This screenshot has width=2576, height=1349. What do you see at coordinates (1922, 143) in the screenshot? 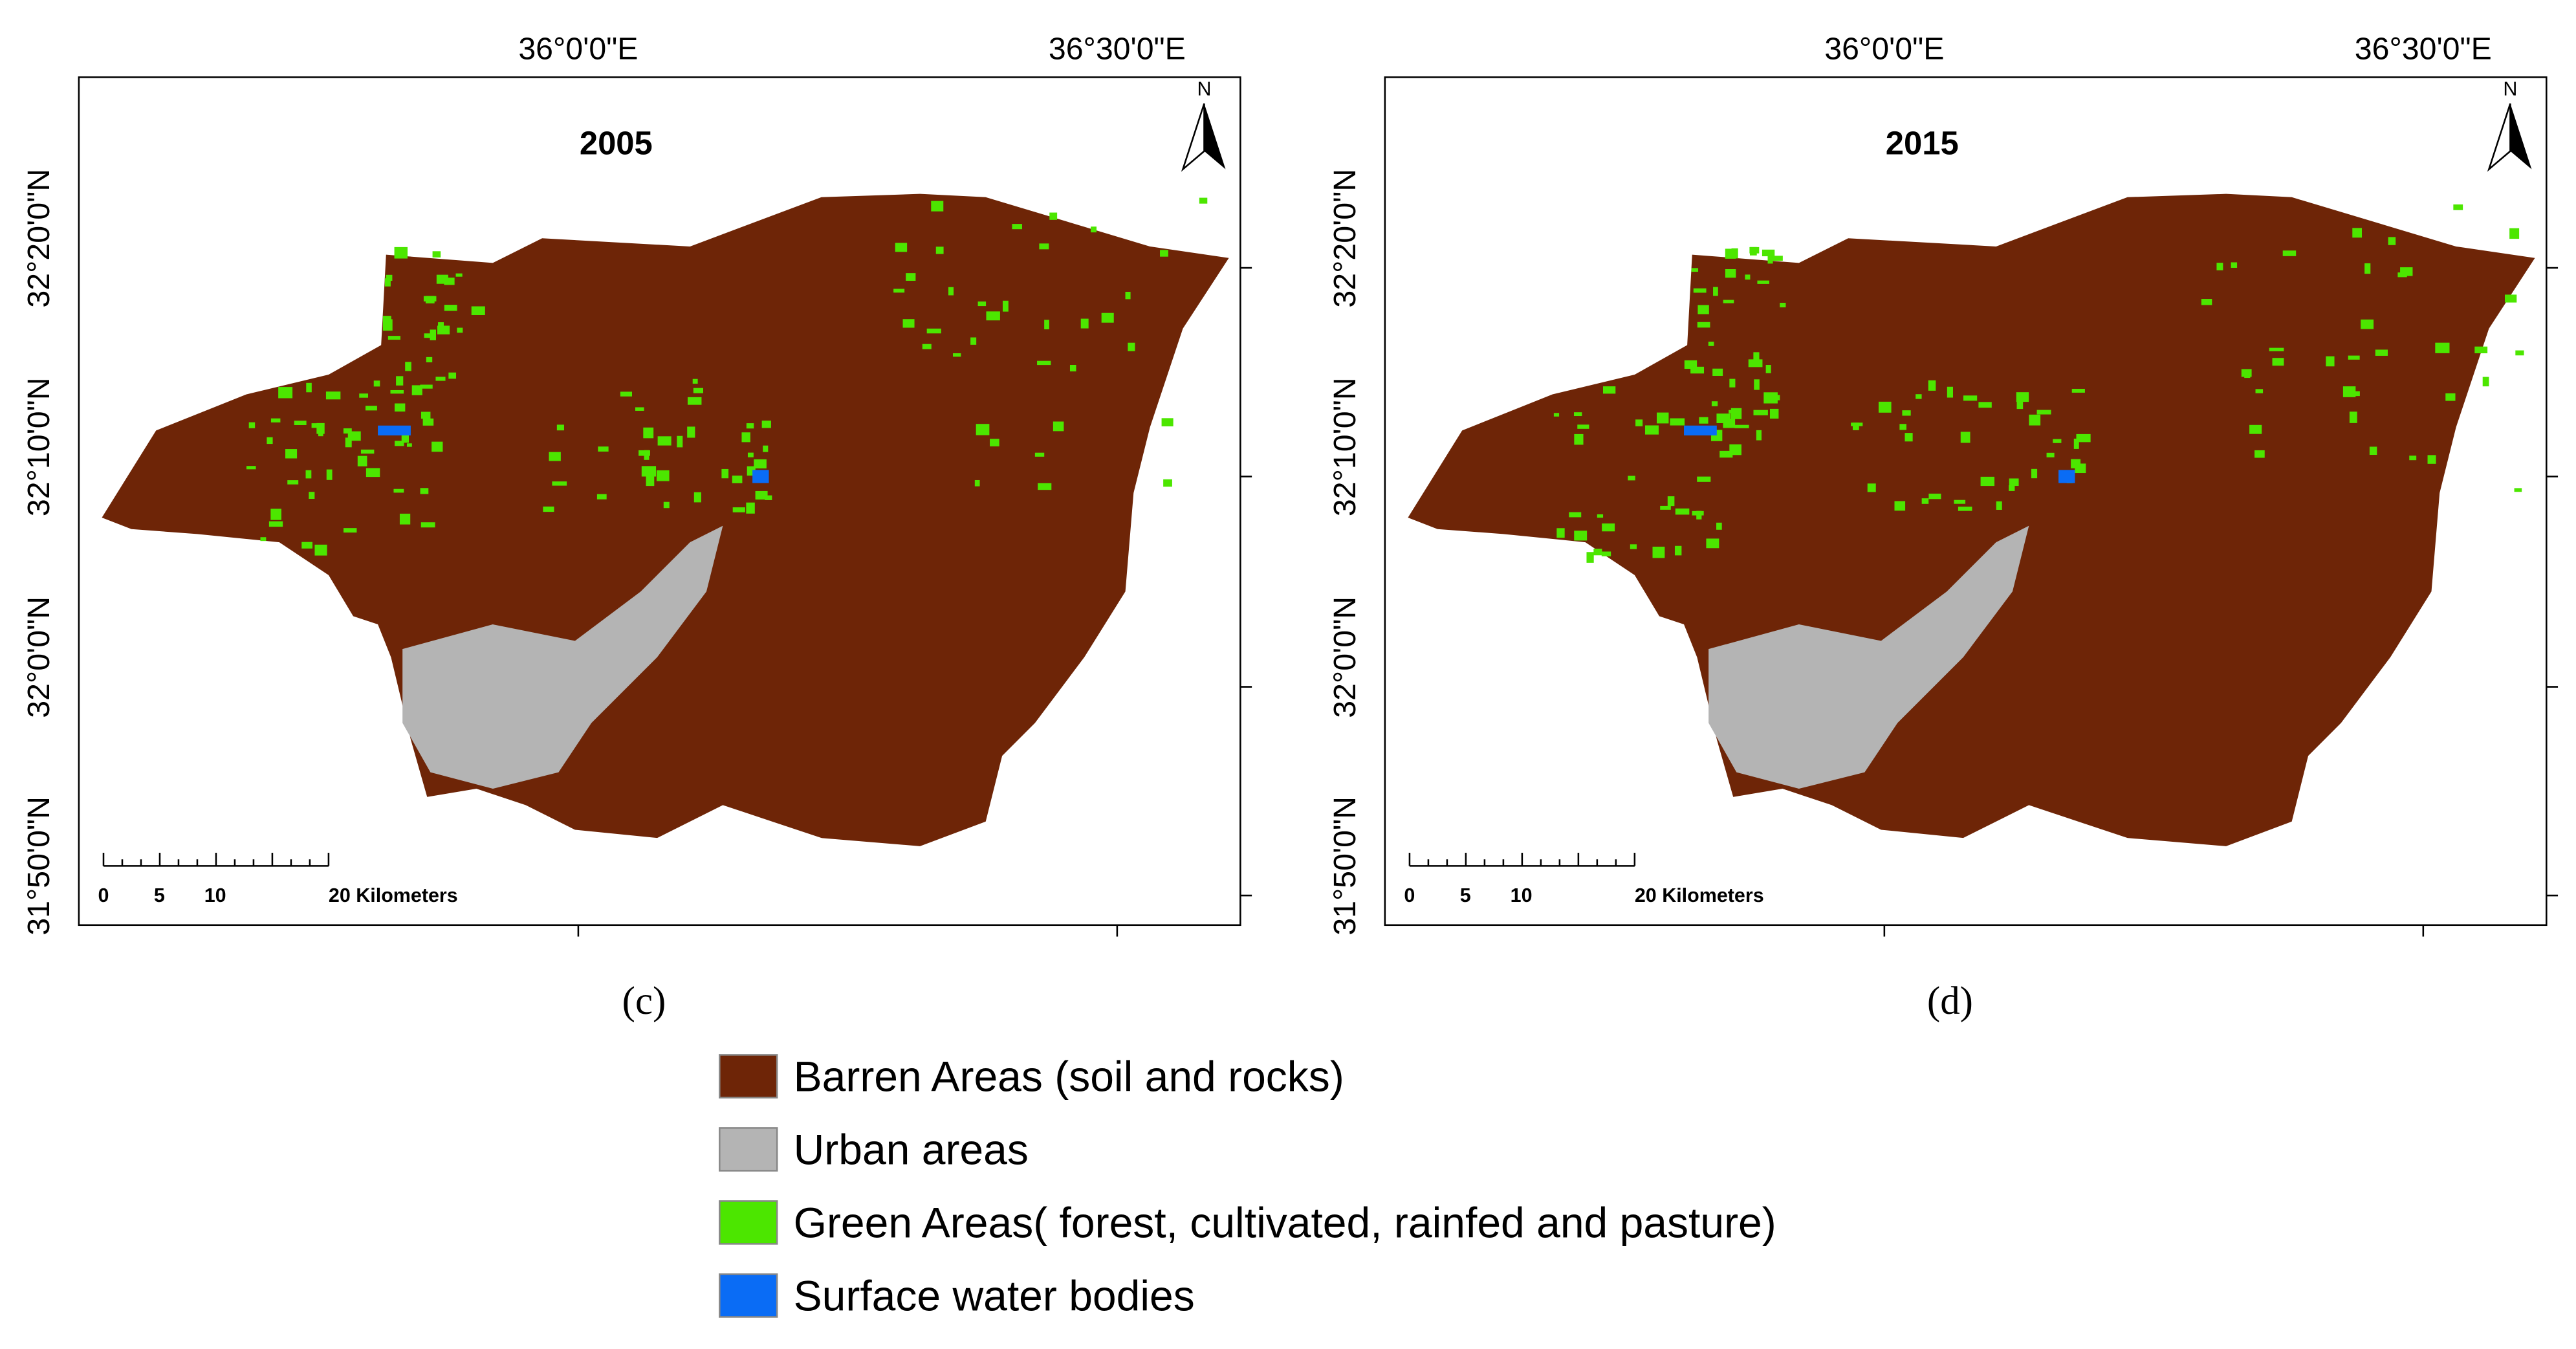
I see `map-year: 2015` at bounding box center [1922, 143].